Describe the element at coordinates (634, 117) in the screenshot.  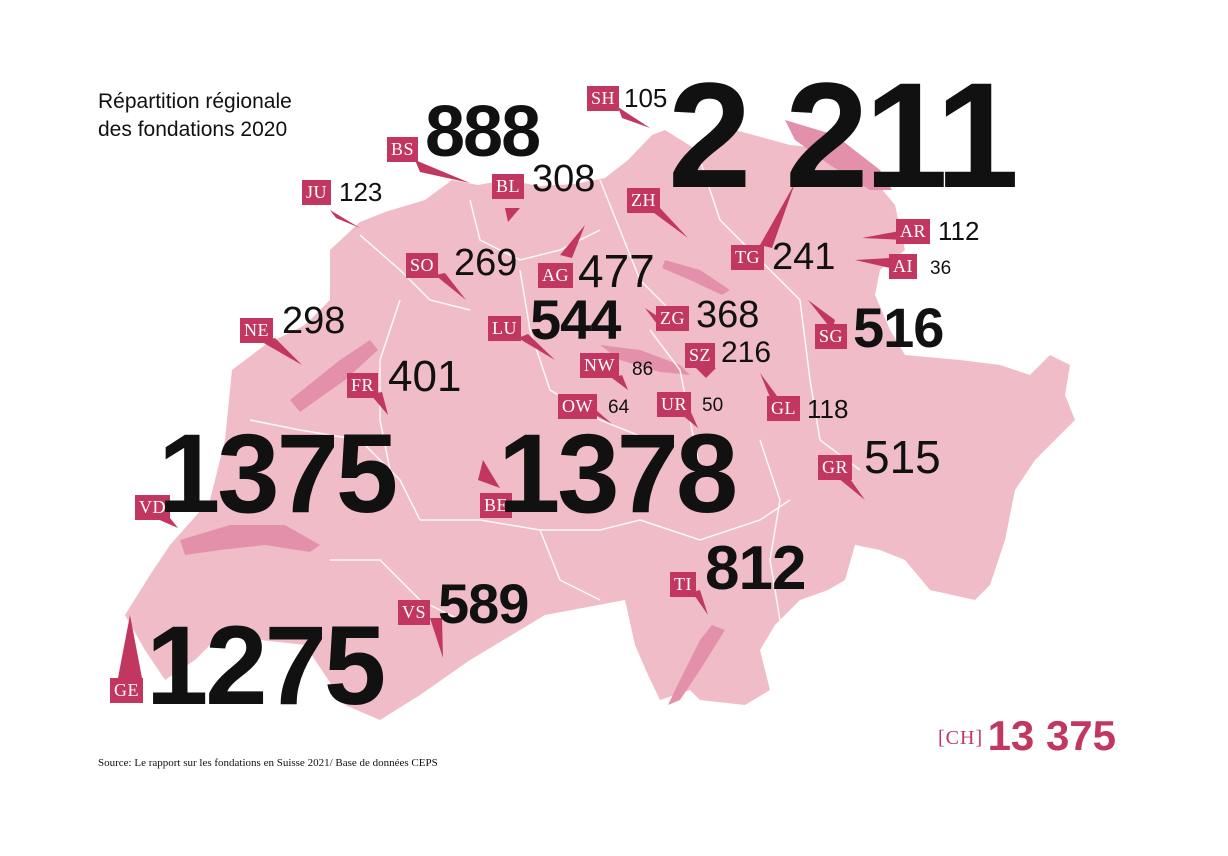
I see `pointer-sh` at that location.